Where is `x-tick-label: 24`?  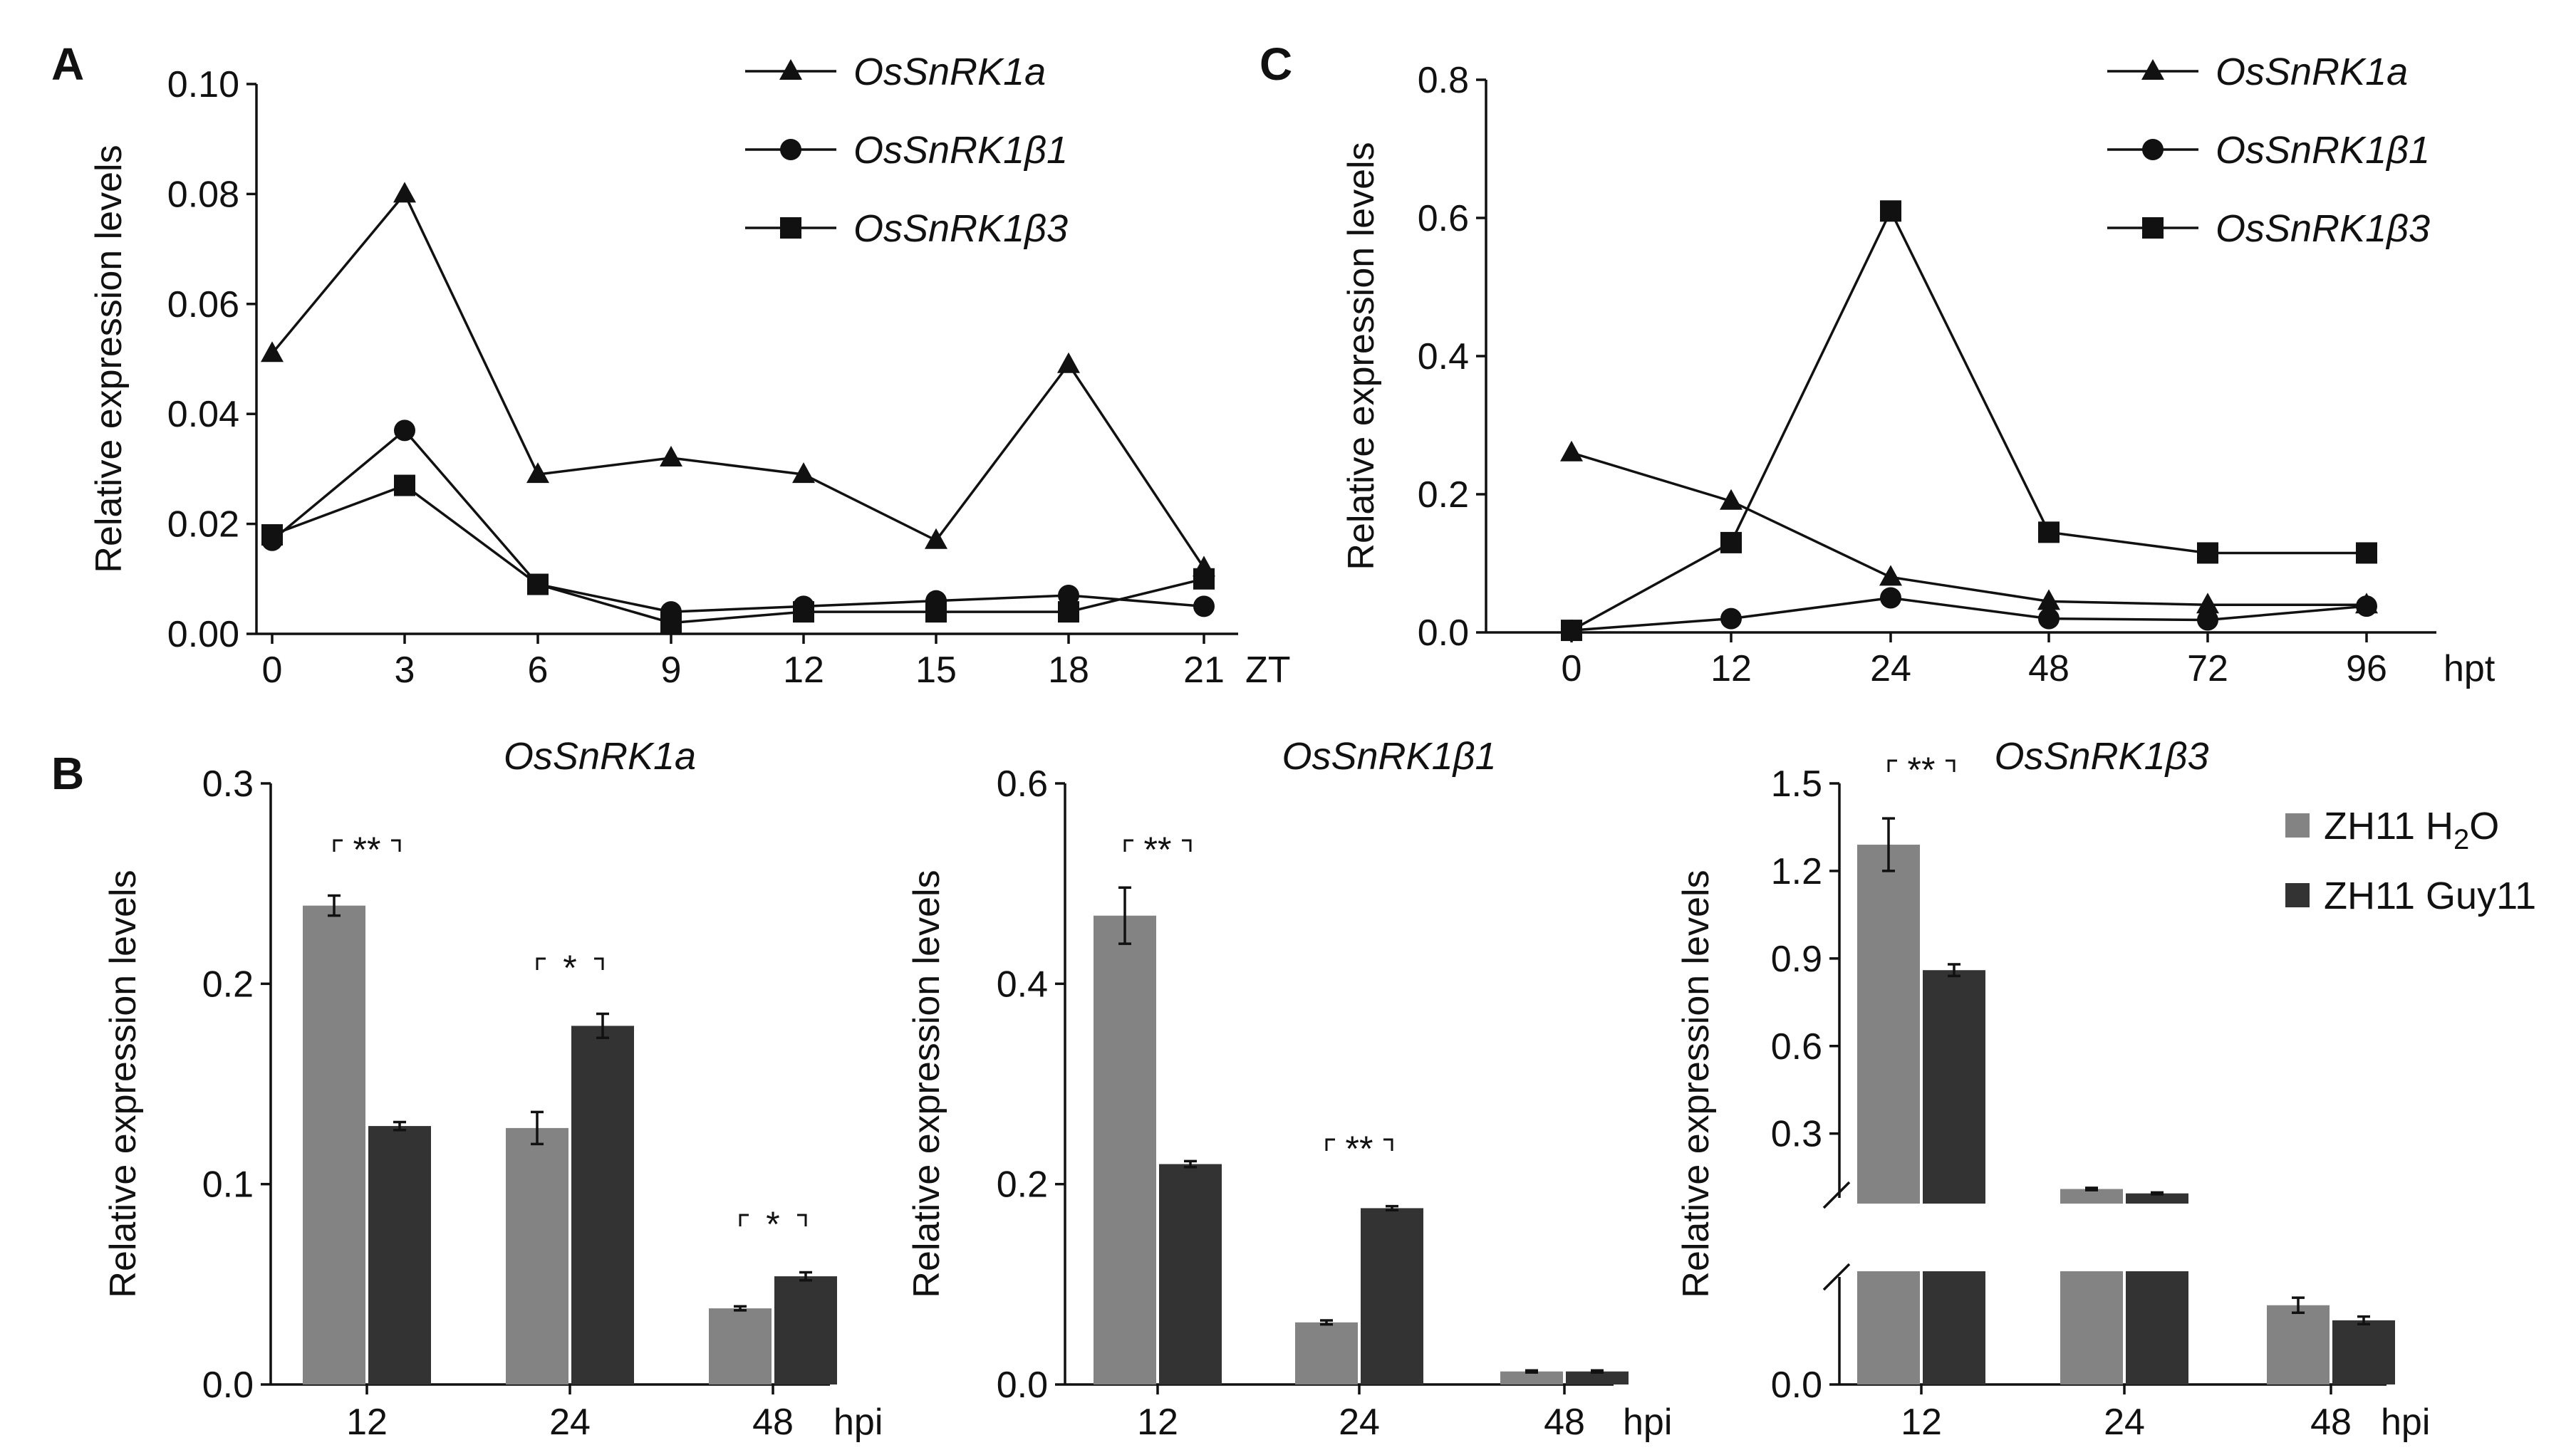
x-tick-label: 24 is located at coordinates (1359, 1422).